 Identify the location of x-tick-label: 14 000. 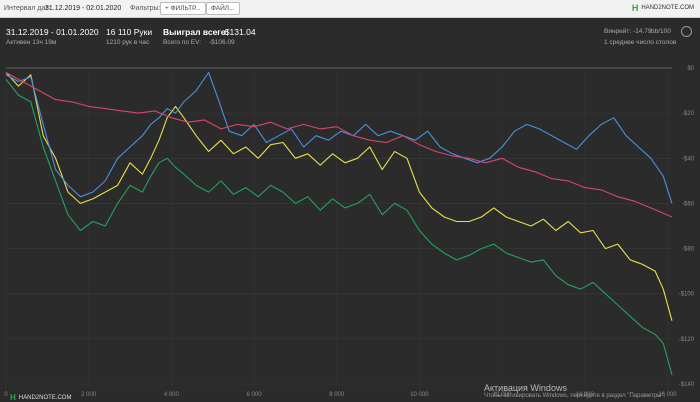
(585, 395).